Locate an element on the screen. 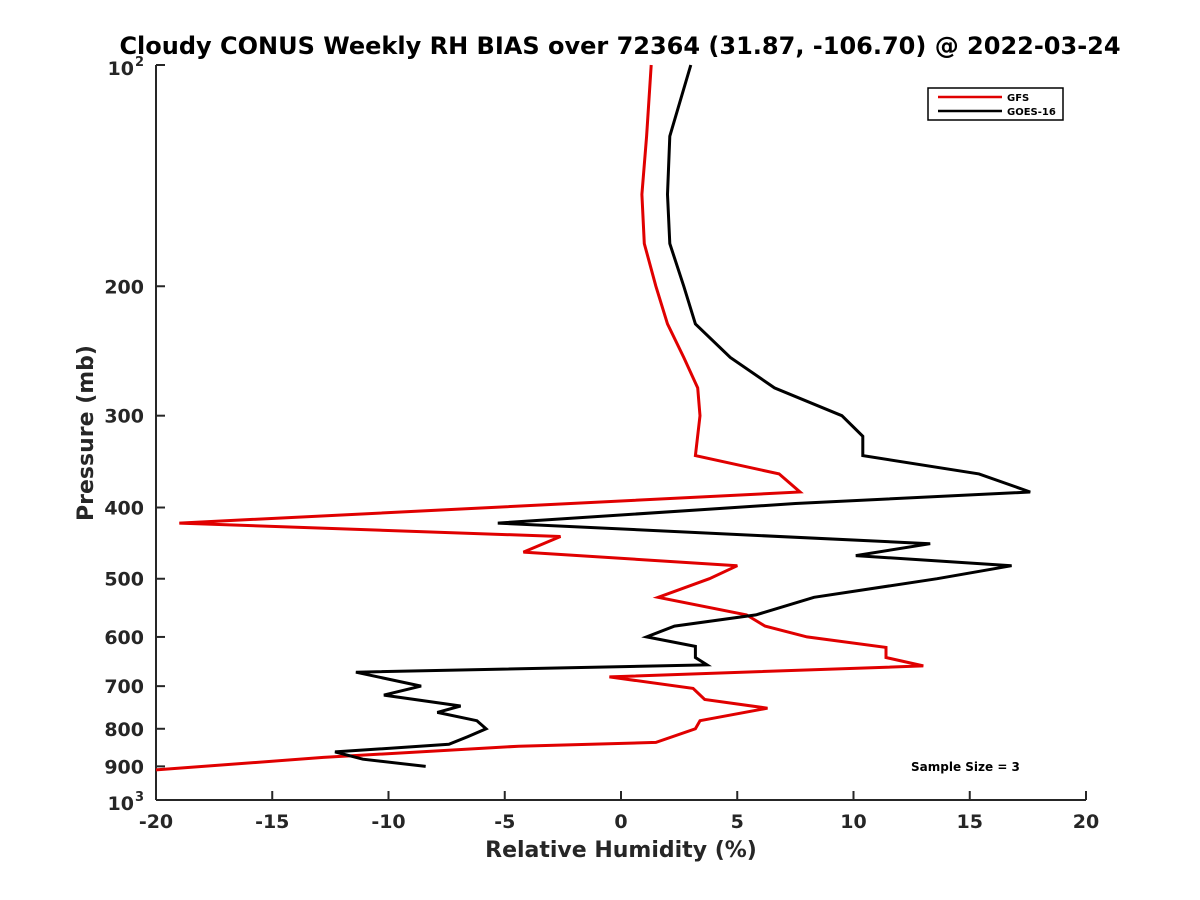  x-tick-label: -5 is located at coordinates (504, 822).